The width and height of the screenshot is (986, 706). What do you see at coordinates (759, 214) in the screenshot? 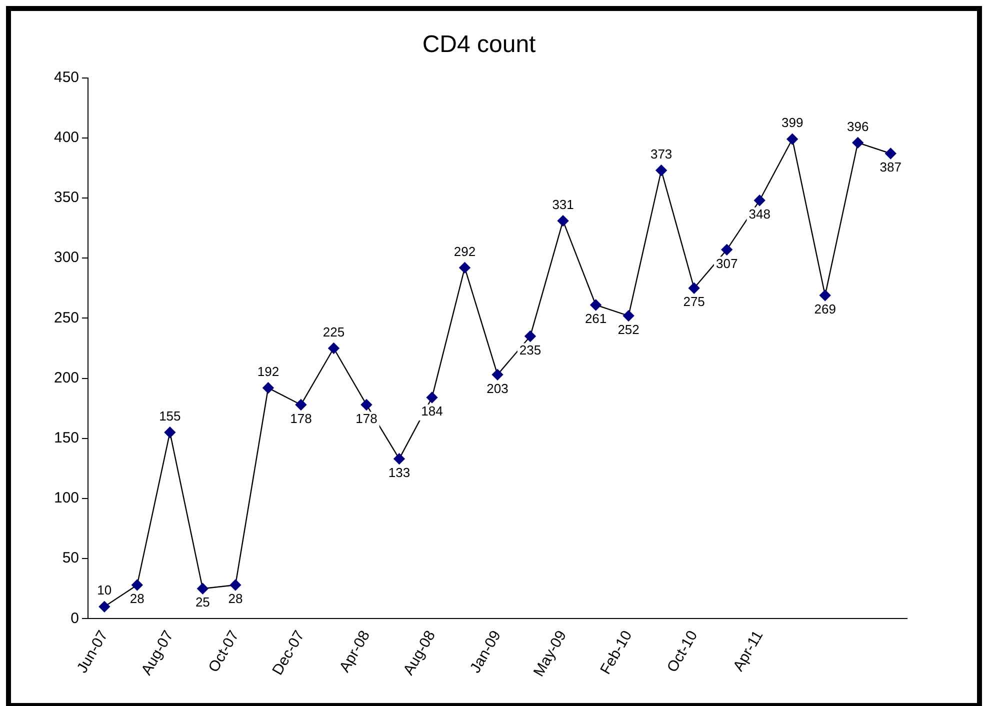
I see `data-label: 348` at bounding box center [759, 214].